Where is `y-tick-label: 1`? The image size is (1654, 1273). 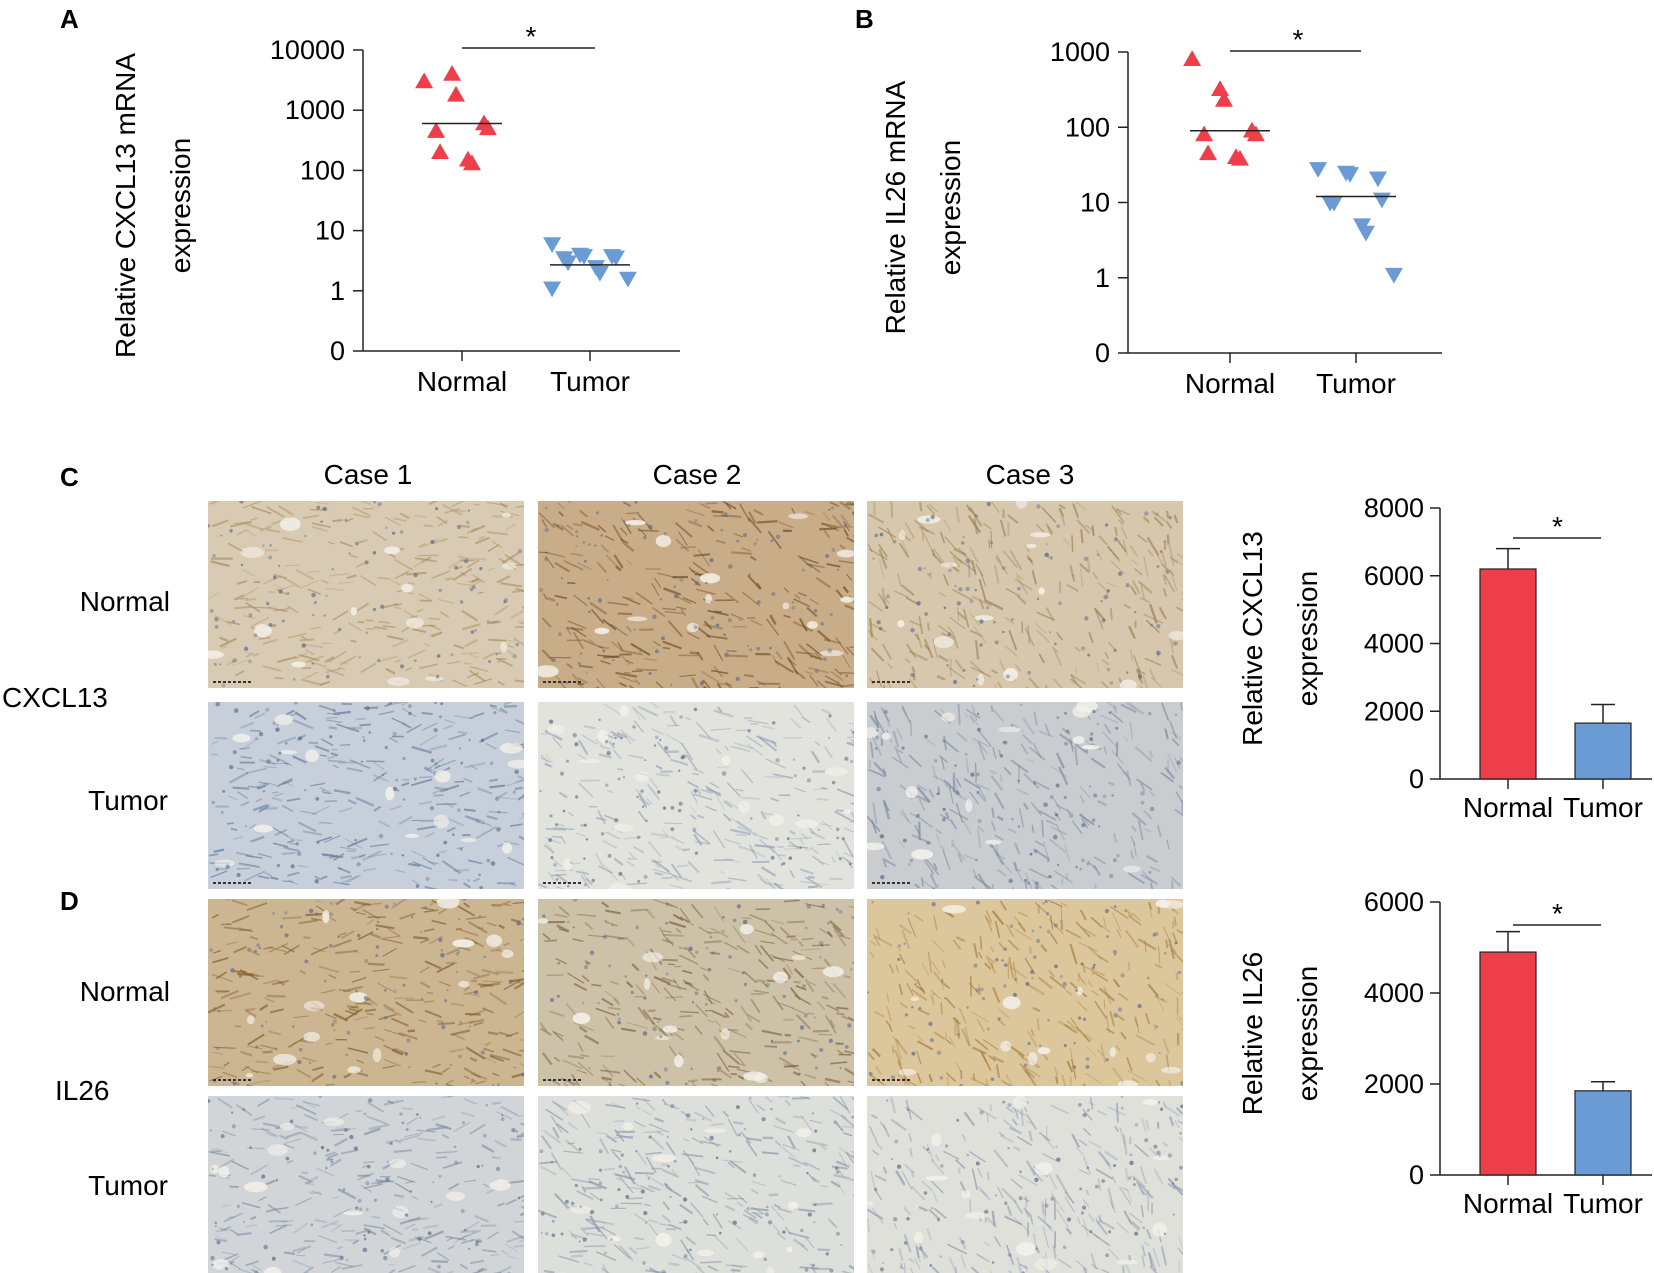 y-tick-label: 1 is located at coordinates (1102, 278).